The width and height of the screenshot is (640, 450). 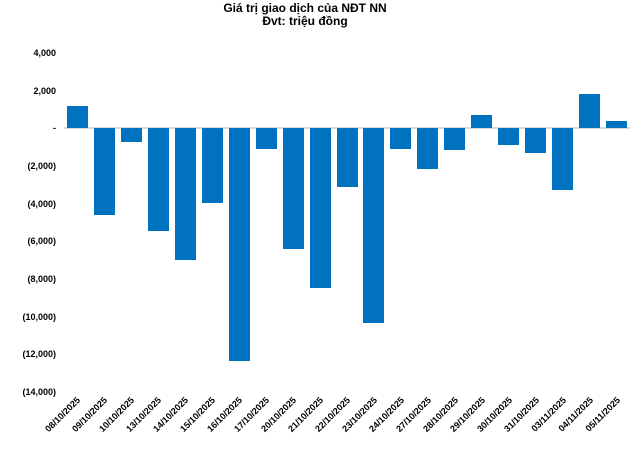 I want to click on bar-16-10-2025, so click(x=239, y=244).